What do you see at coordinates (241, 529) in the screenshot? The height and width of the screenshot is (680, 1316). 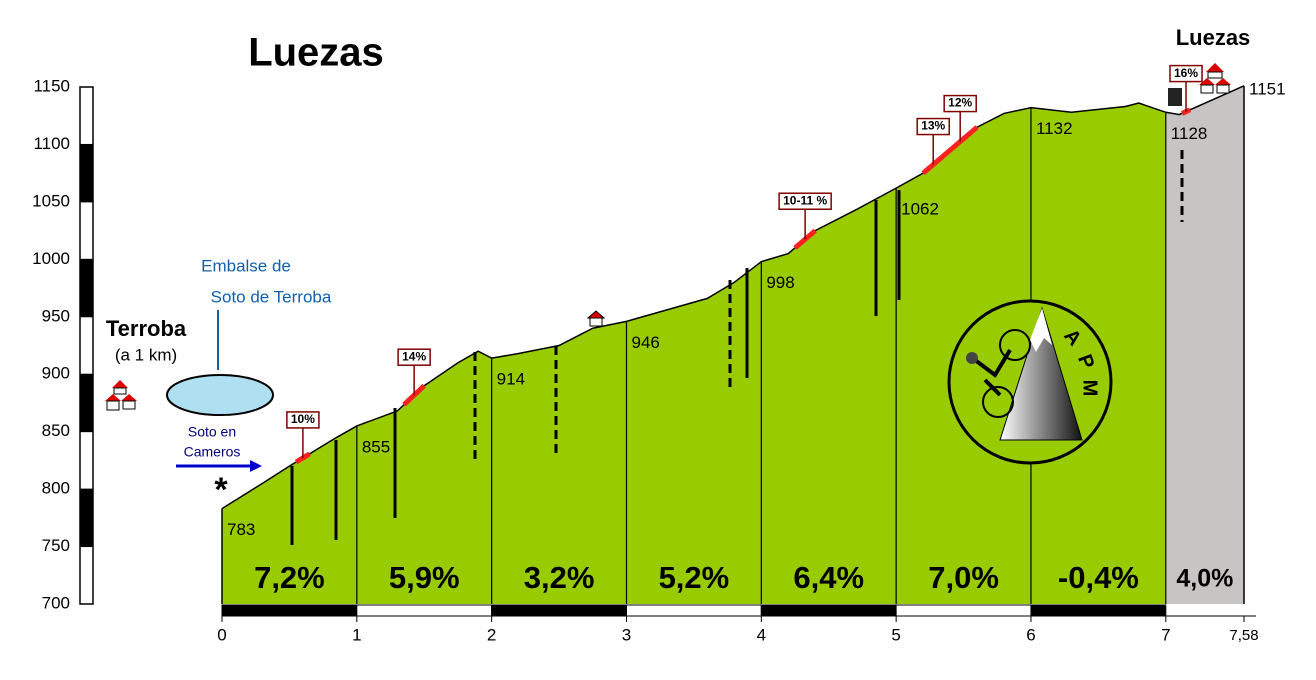 I see `elevation-label: 783` at bounding box center [241, 529].